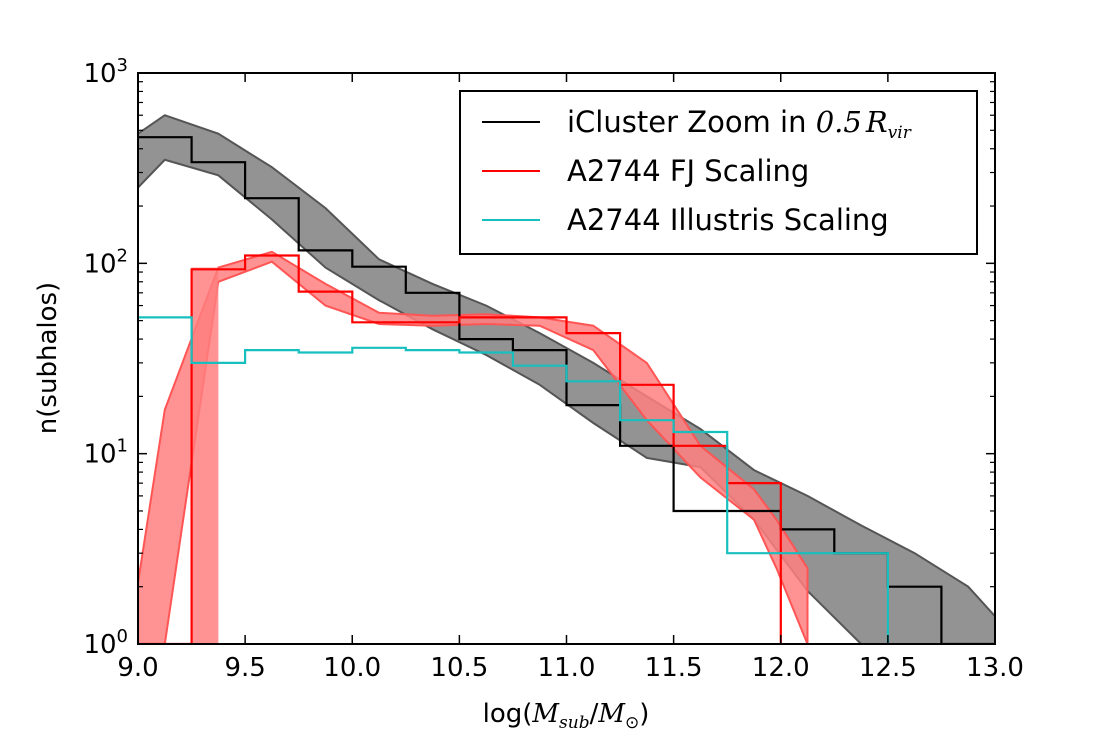 This screenshot has width=1104, height=740. What do you see at coordinates (105, 72) in the screenshot?
I see `y-tick-label: 10³` at bounding box center [105, 72].